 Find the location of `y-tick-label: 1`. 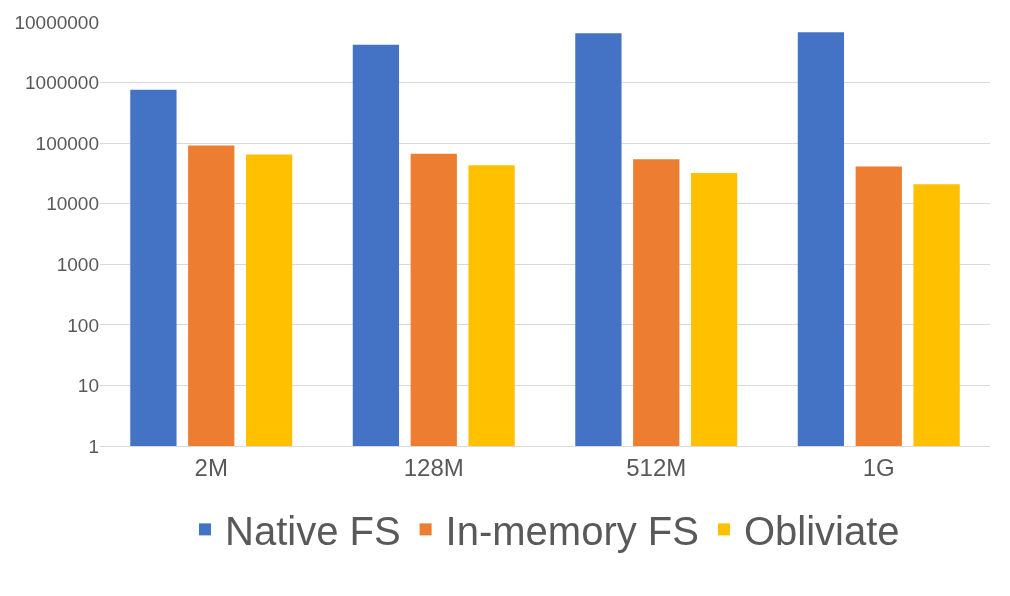

y-tick-label: 1 is located at coordinates (93, 446).